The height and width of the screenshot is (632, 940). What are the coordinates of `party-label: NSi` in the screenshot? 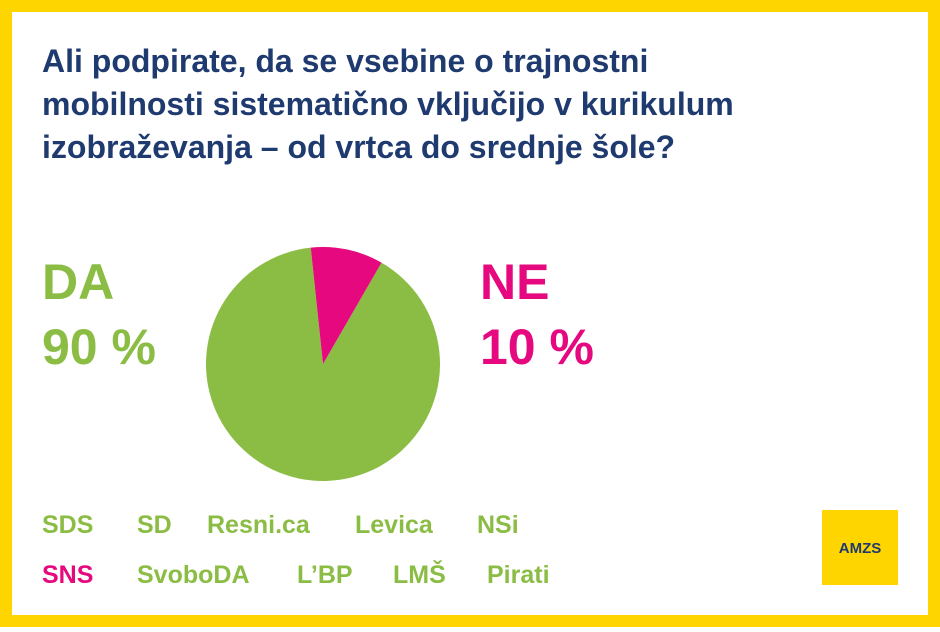 It's located at (498, 525).